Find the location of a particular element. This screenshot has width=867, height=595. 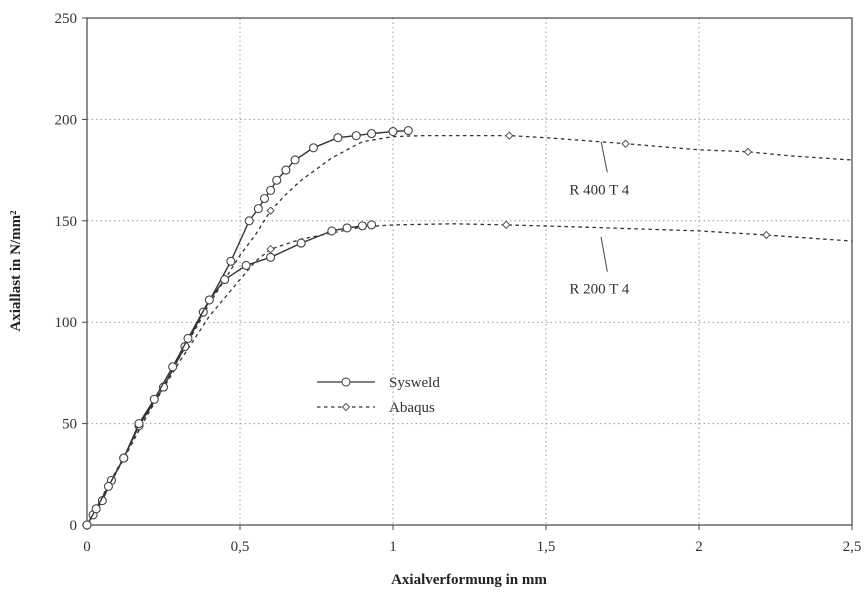

x-tick-label: 2,5 is located at coordinates (852, 547).